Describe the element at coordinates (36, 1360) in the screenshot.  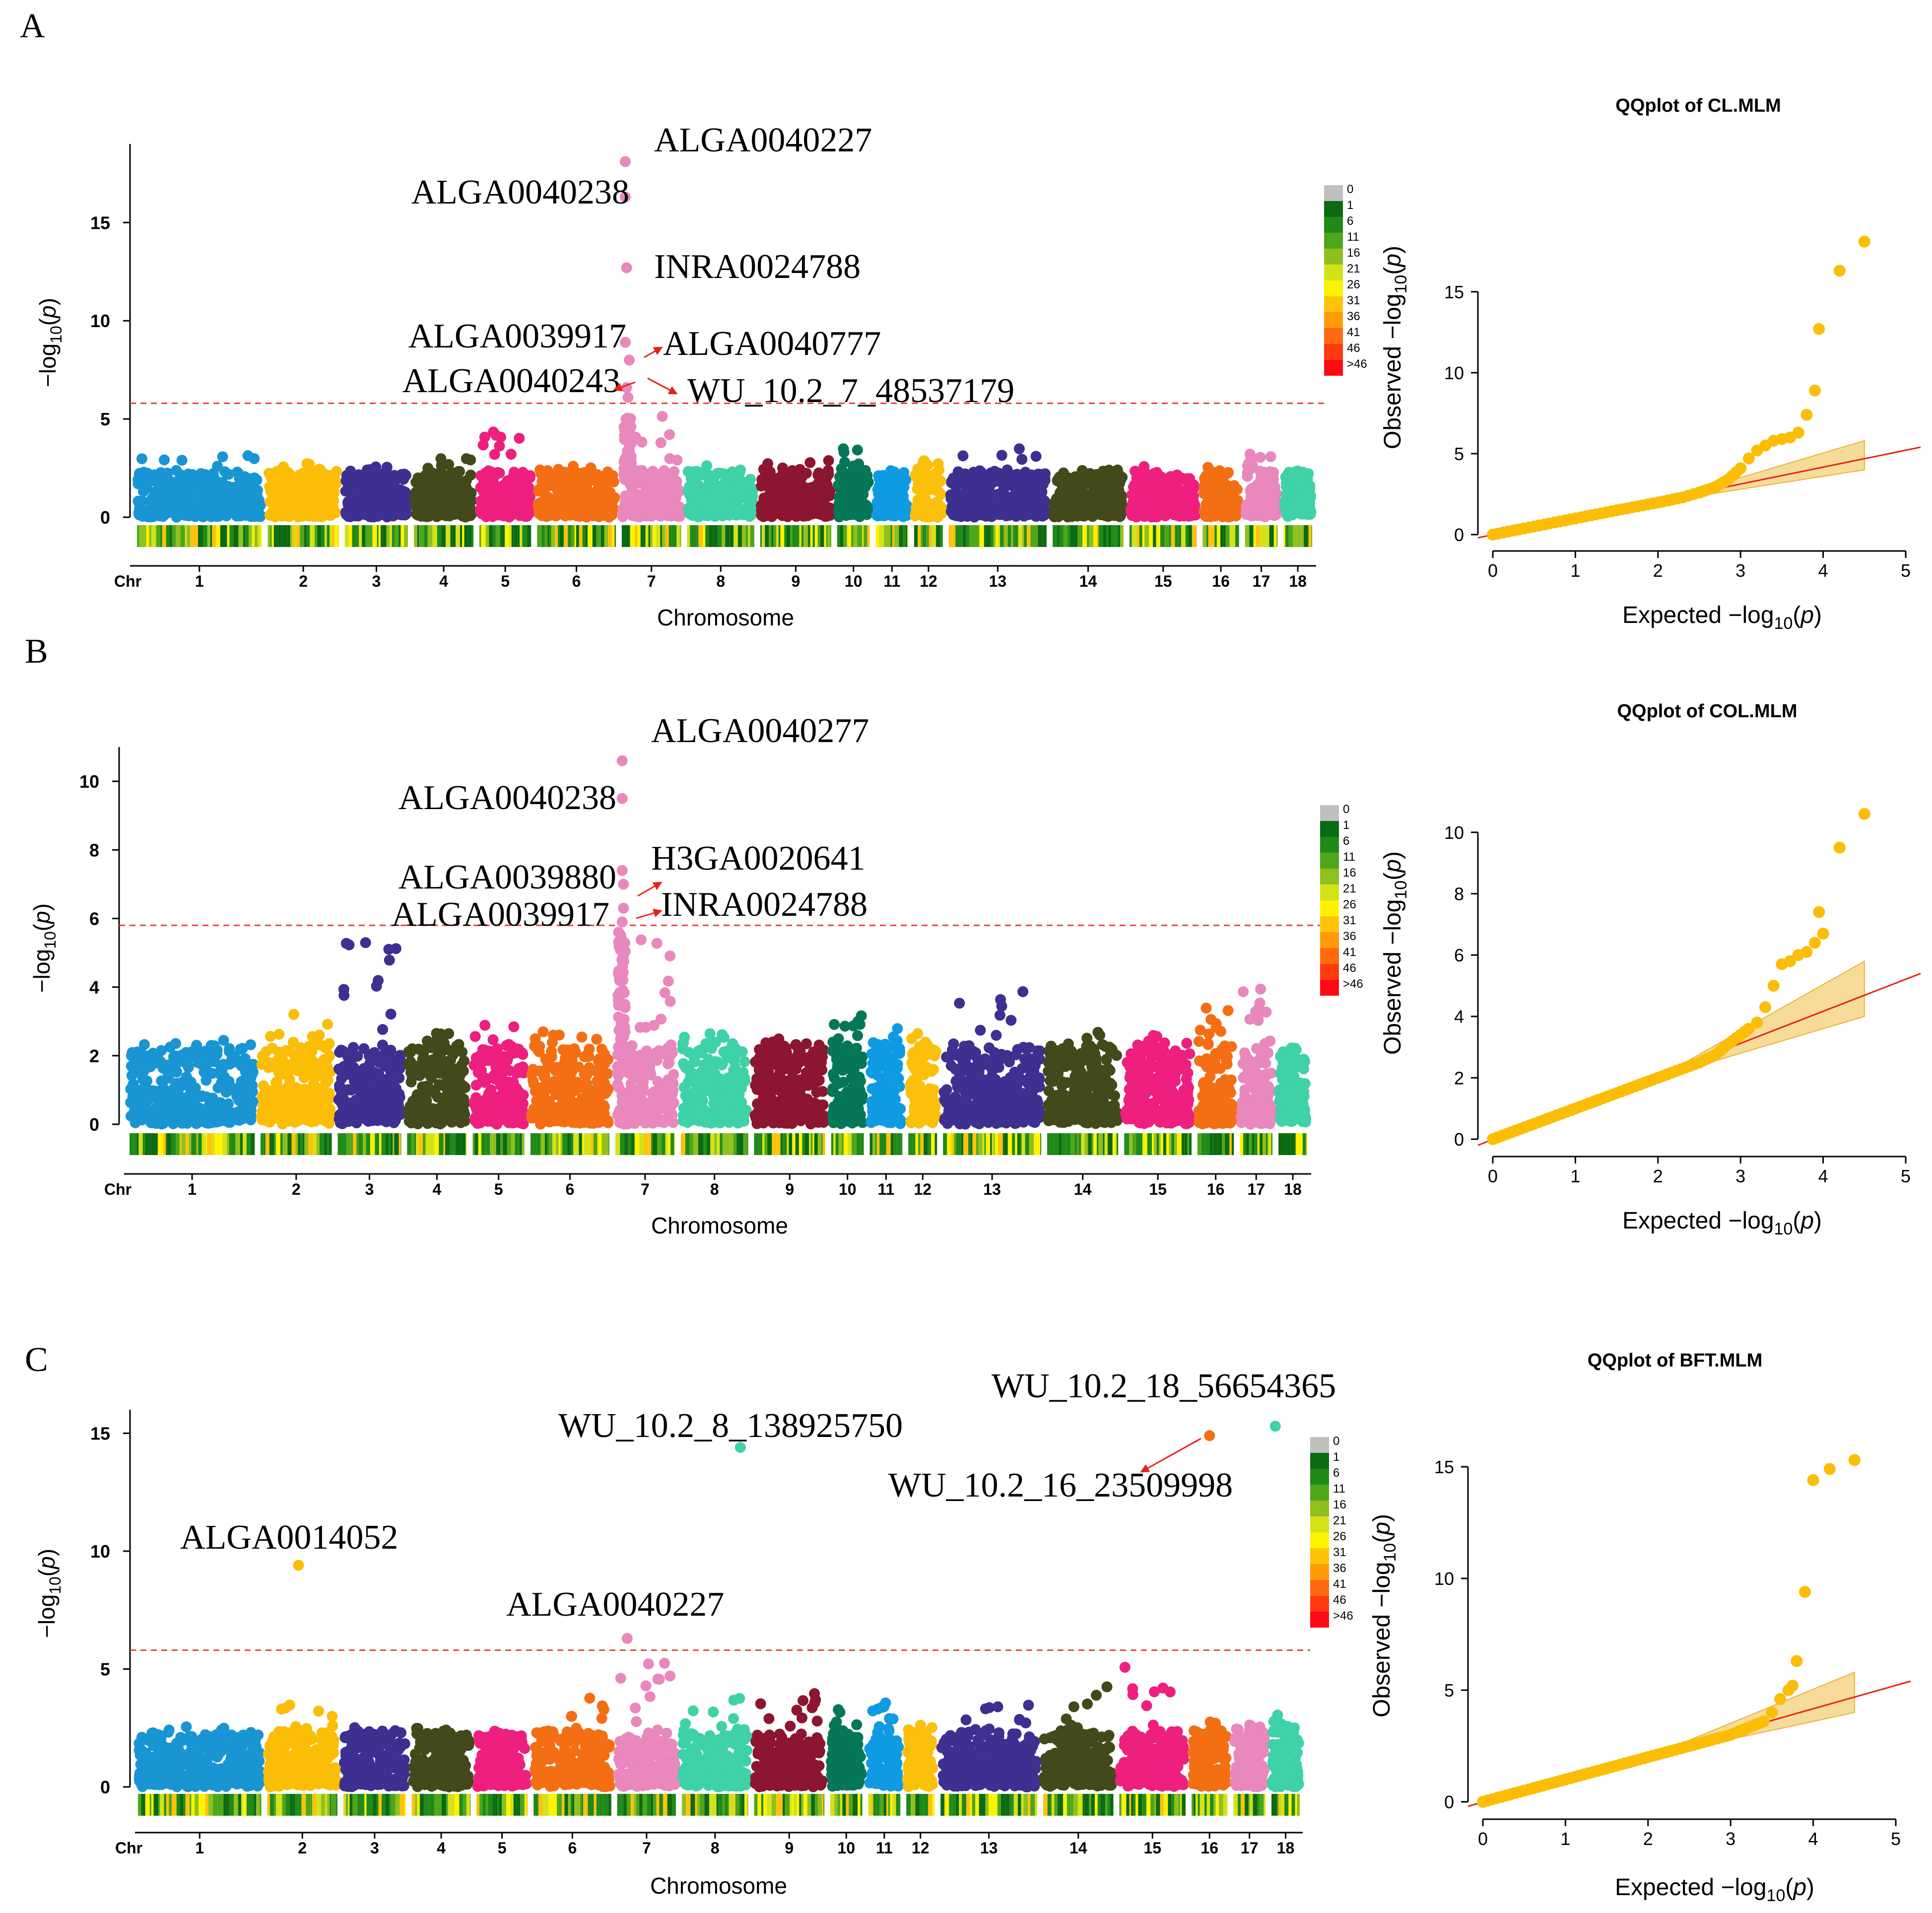
I see `panel-letter-c: C` at that location.